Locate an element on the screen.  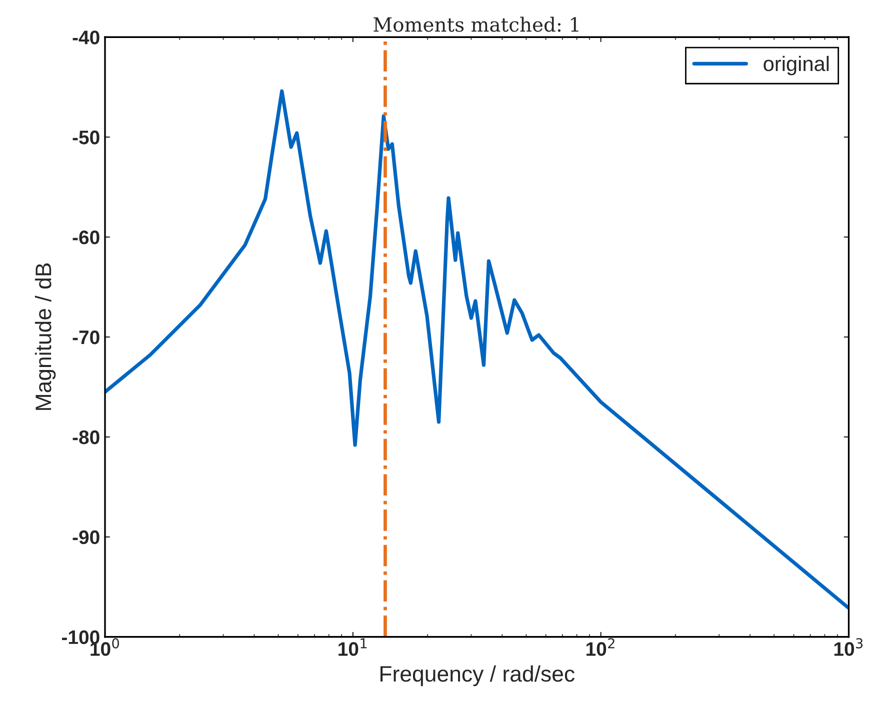
x-axis-title: Frequency / rad/sec is located at coordinates (477, 675).